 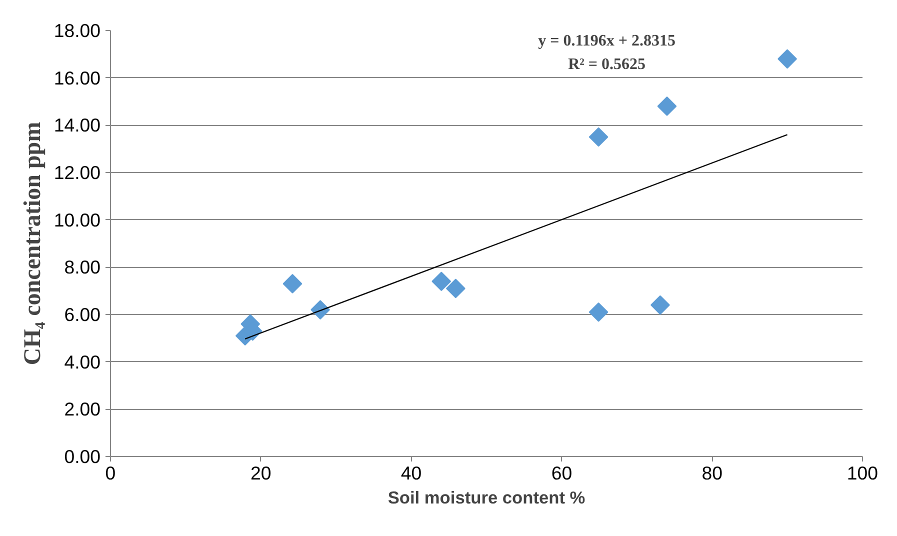 I want to click on annotation: y = 0.1196x + 2.8315, so click(x=607, y=41).